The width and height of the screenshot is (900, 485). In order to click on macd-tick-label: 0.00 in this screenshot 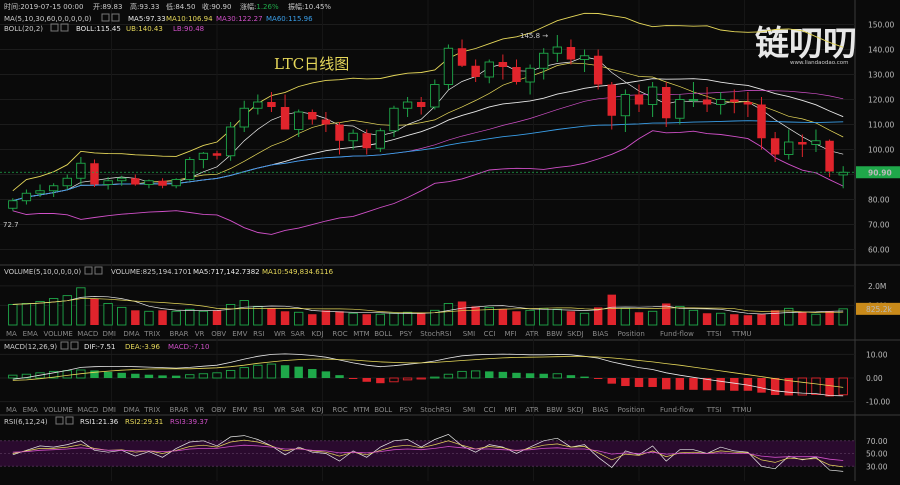, I will do `click(874, 378)`.